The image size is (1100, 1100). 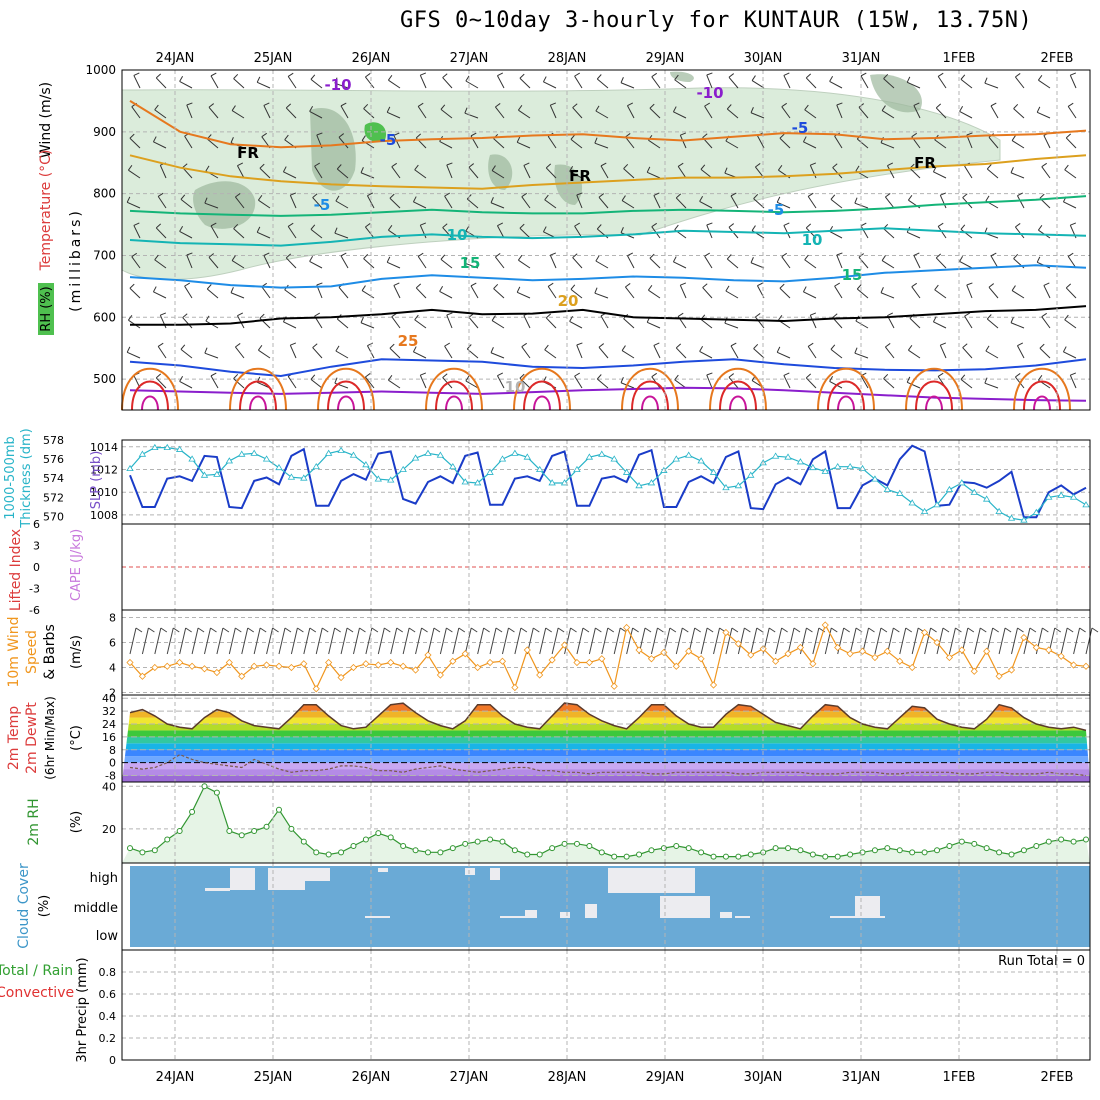 I want to click on slp-line, so click(x=608, y=481).